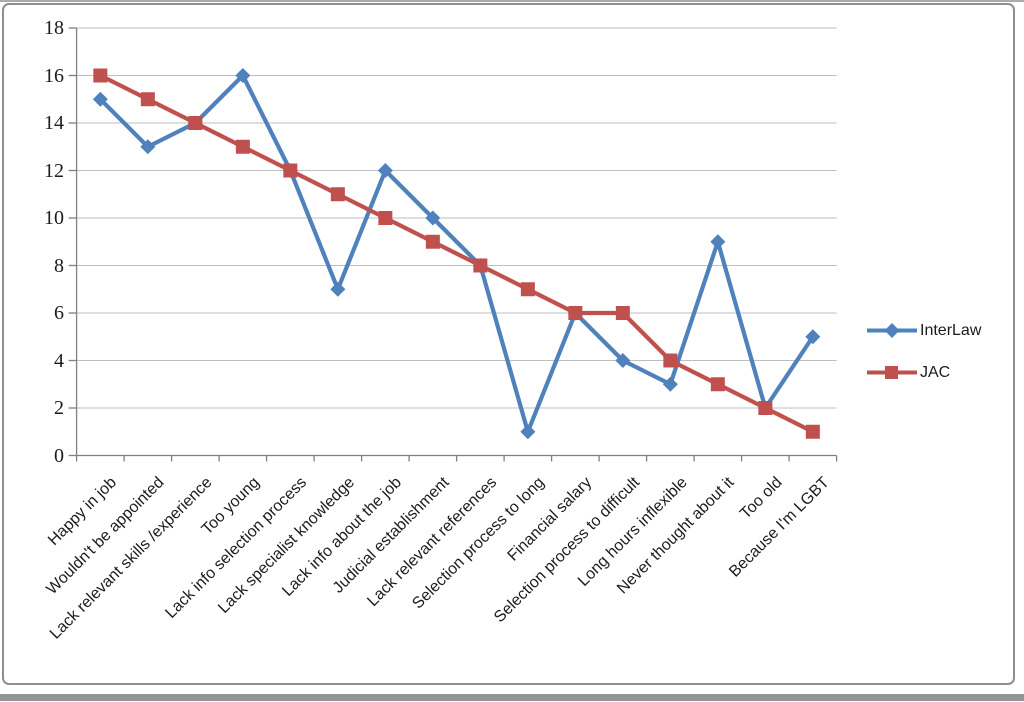 The image size is (1024, 702). Describe the element at coordinates (54, 170) in the screenshot. I see `y-tick-label: 12` at that location.